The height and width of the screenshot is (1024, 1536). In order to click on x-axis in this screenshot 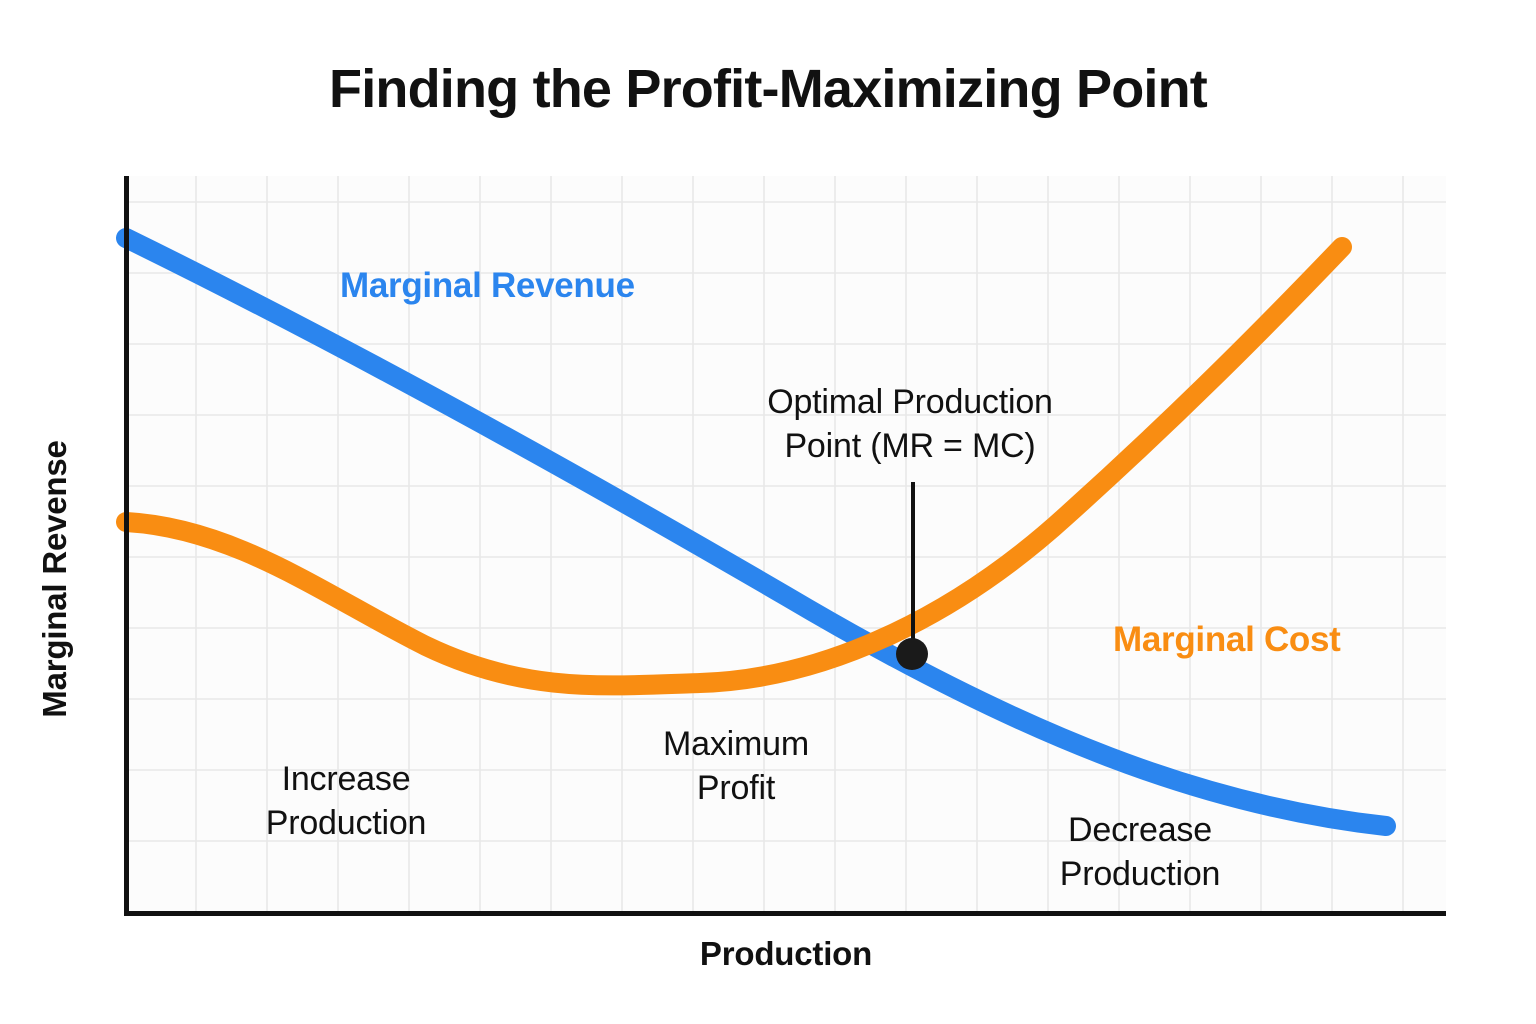, I will do `click(785, 913)`.